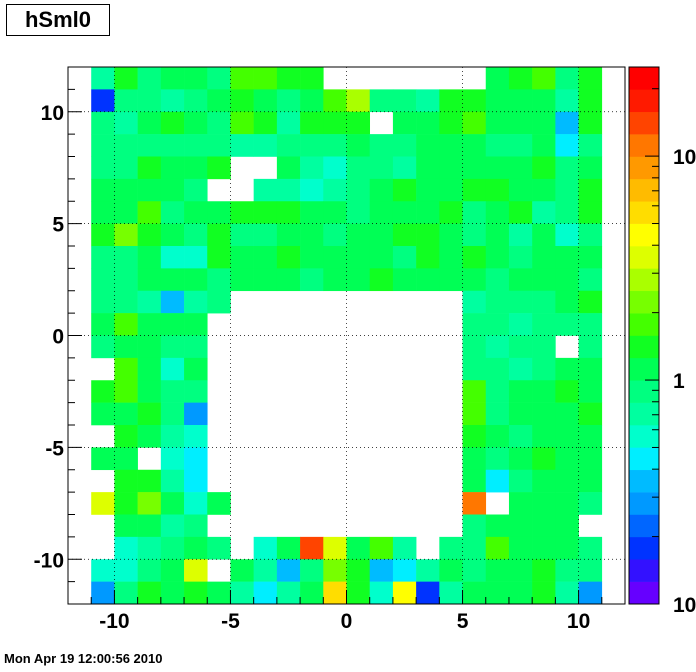  Describe the element at coordinates (54, 448) in the screenshot. I see `y-tick-label: -5` at that location.